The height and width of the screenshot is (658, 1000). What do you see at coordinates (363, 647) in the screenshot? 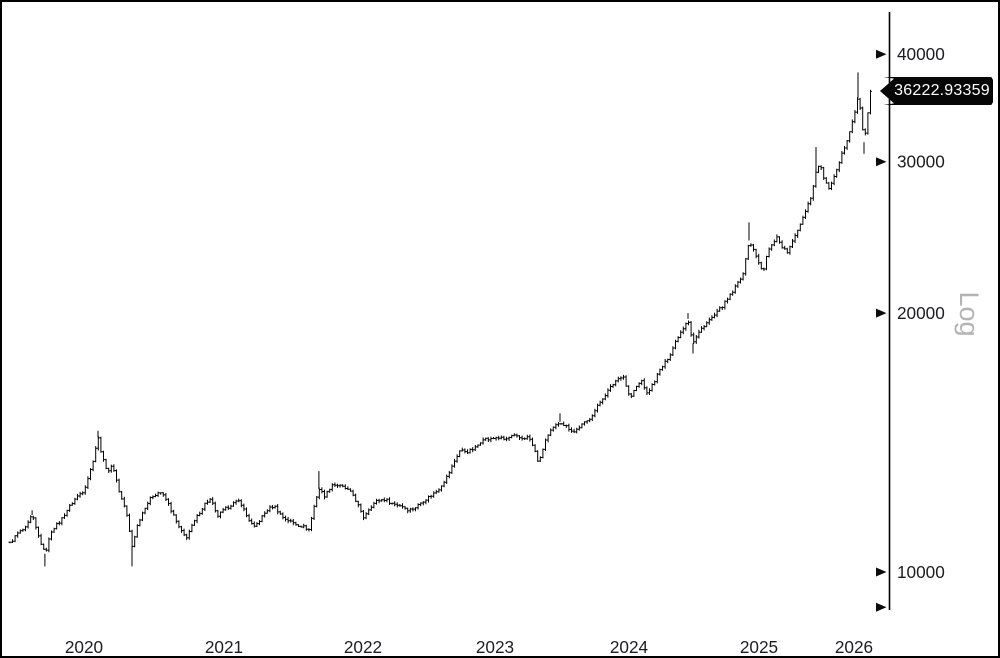
I see `x-axis-year-label: 2022` at bounding box center [363, 647].